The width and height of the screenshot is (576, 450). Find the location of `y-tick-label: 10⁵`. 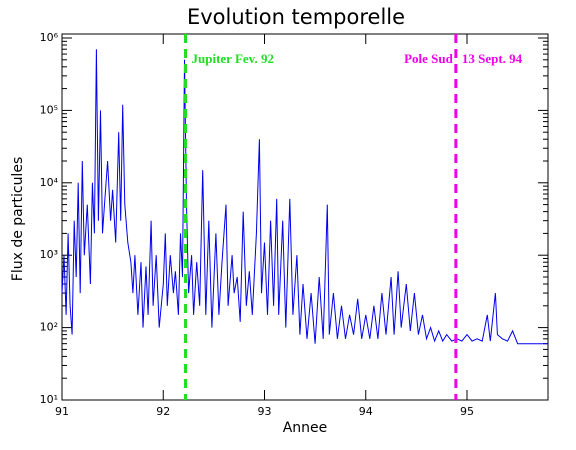

y-tick-label: 10⁵ is located at coordinates (49, 109).